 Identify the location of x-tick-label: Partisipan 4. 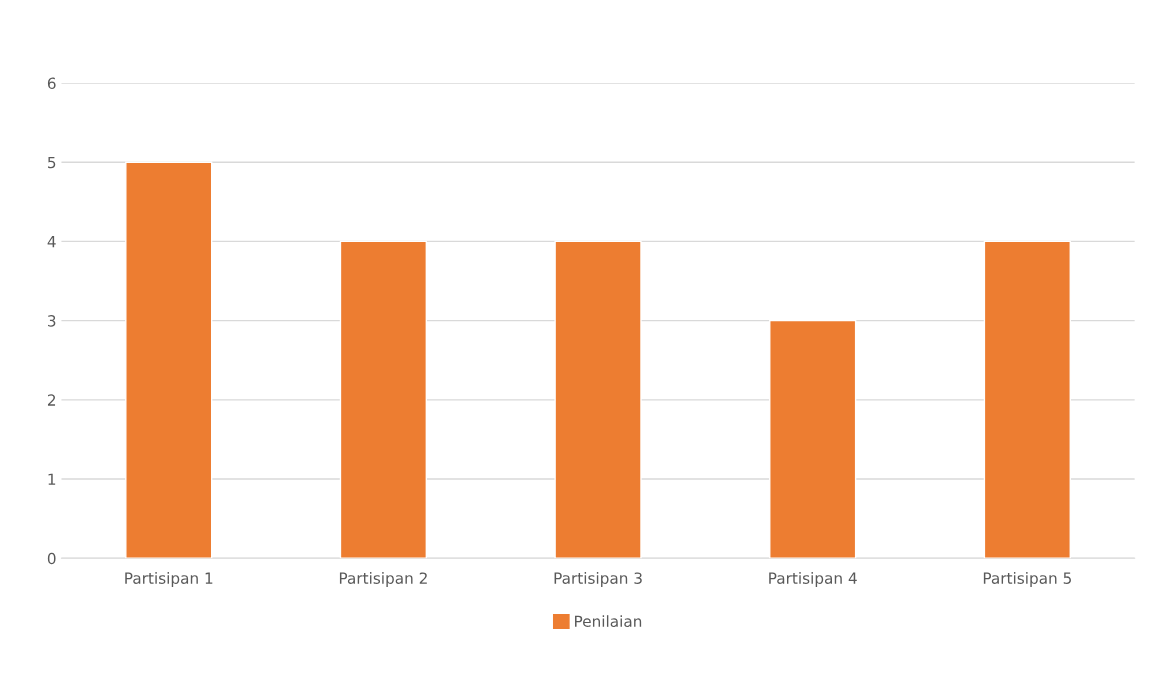
(813, 579).